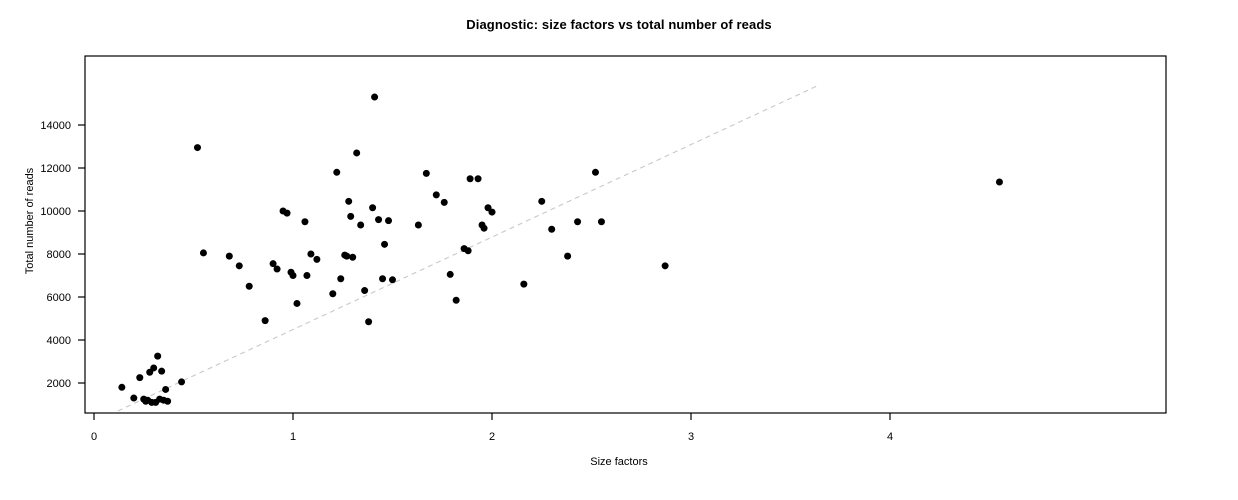 This screenshot has width=1238, height=500. Describe the element at coordinates (55, 169) in the screenshot. I see `y-tick-label: 12000` at that location.